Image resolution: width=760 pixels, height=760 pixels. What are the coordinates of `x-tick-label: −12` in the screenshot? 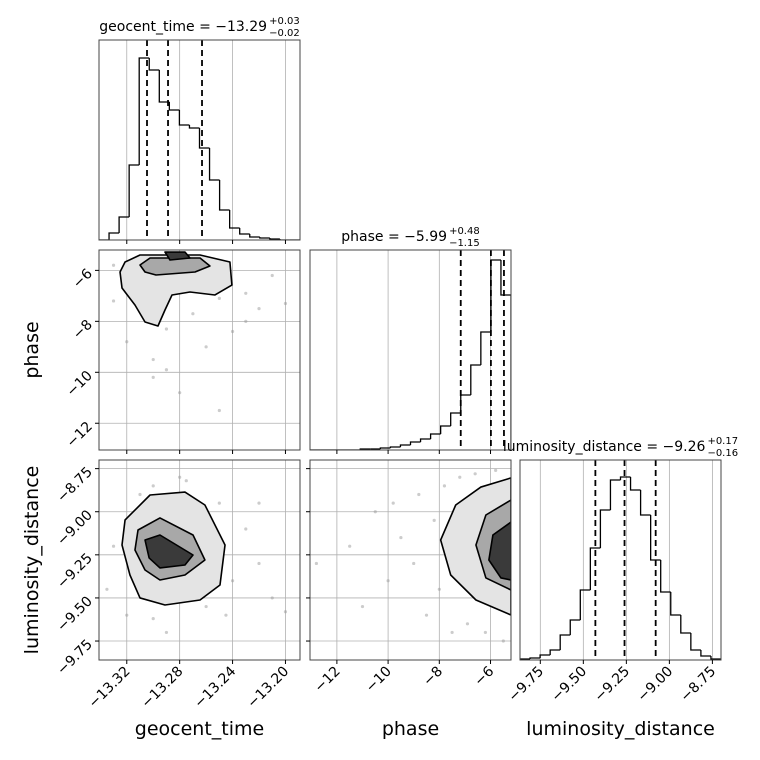 It's located at (328, 680).